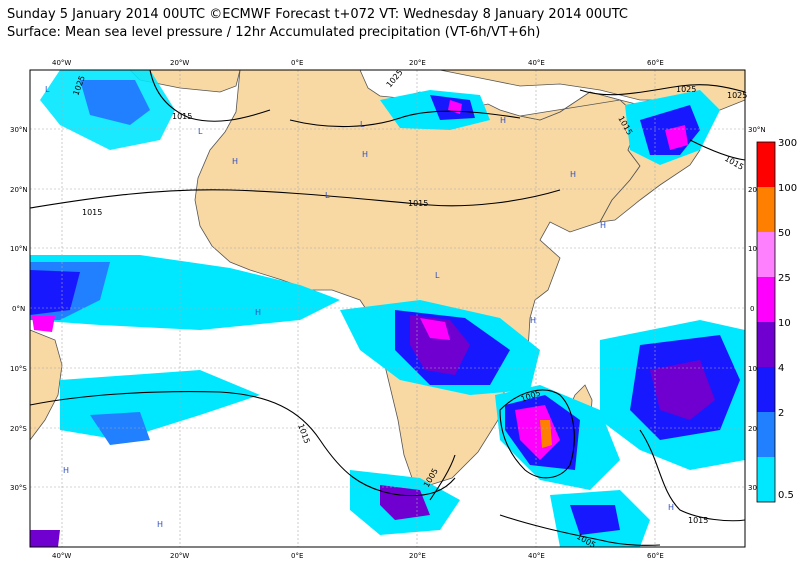 Image resolution: width=807 pixels, height=568 pixels. Describe the element at coordinates (120, 428) in the screenshot. I see `precip-south-atlantic-core` at that location.